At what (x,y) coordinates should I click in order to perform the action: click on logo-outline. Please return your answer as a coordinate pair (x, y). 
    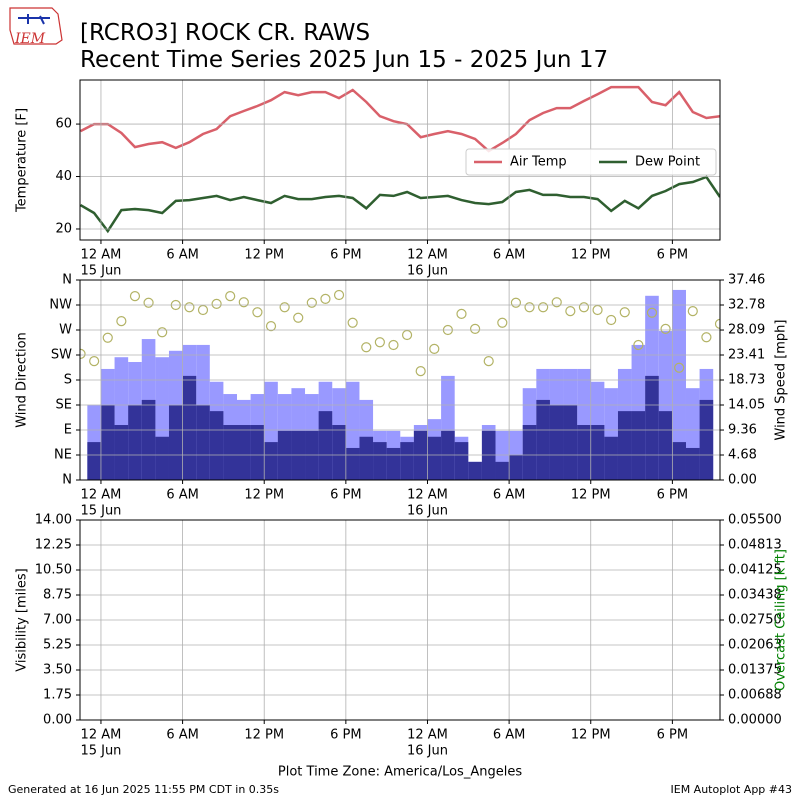
    Looking at the image, I should click on (36, 26).